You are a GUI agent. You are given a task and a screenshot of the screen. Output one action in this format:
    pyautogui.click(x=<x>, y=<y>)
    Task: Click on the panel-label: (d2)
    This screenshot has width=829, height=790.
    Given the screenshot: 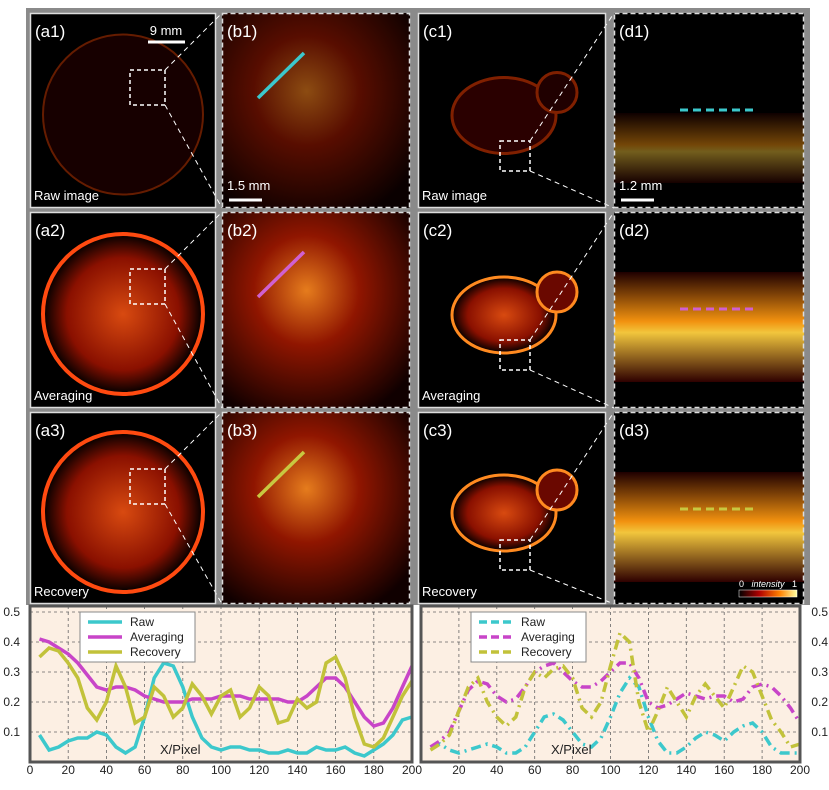 What is the action you would take?
    pyautogui.click(x=634, y=230)
    